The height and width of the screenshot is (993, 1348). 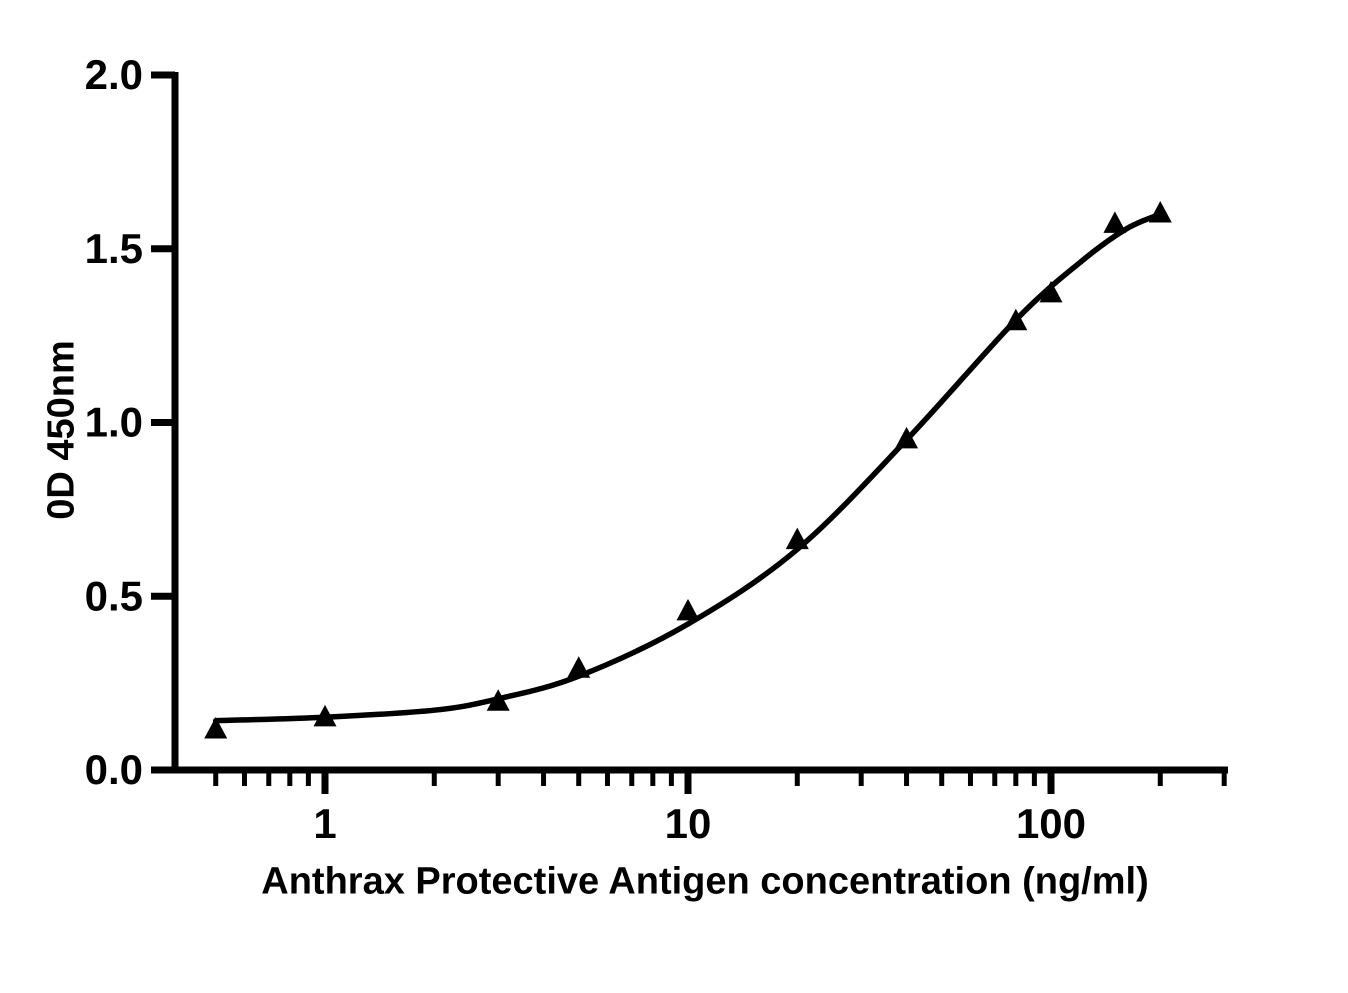 What do you see at coordinates (324, 823) in the screenshot?
I see `x-tick-label: 1` at bounding box center [324, 823].